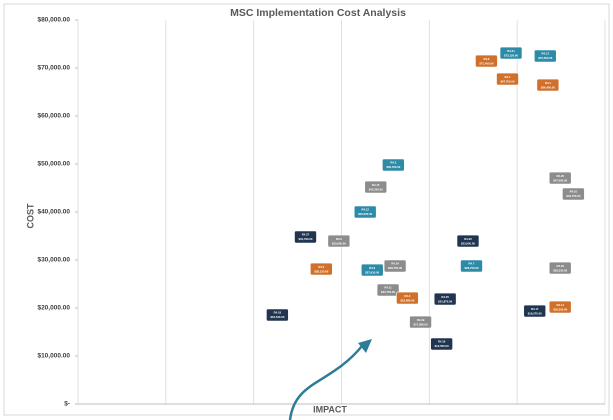 This screenshot has width=613, height=420. I want to click on value-label: $22,080.00, so click(407, 300).